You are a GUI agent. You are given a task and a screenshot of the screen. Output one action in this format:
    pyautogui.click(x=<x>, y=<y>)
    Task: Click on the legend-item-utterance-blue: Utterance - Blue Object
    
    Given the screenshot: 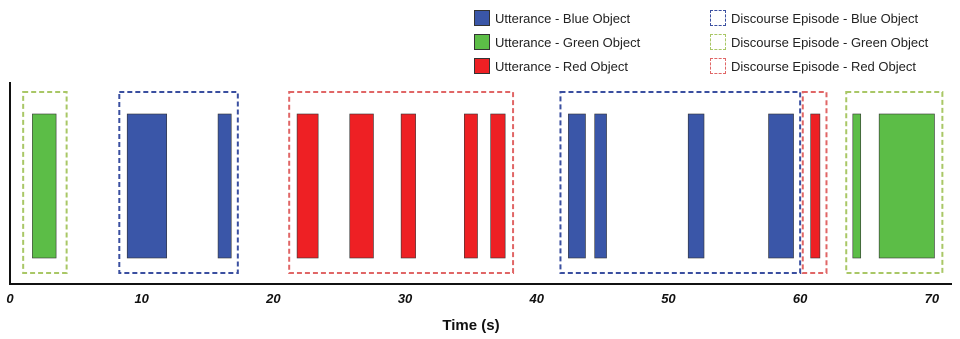 What is the action you would take?
    pyautogui.click(x=557, y=18)
    